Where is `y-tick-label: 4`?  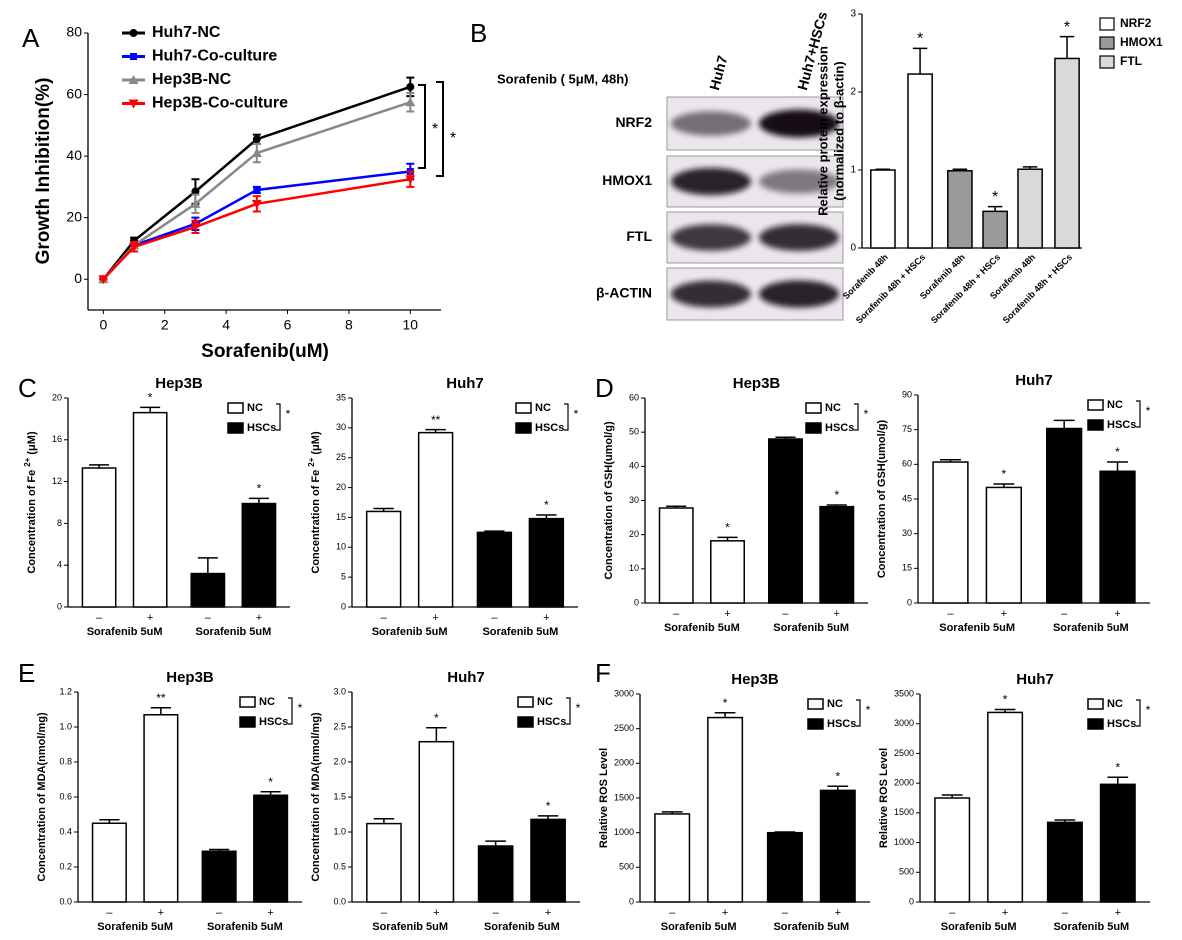
y-tick-label: 4 is located at coordinates (59, 565).